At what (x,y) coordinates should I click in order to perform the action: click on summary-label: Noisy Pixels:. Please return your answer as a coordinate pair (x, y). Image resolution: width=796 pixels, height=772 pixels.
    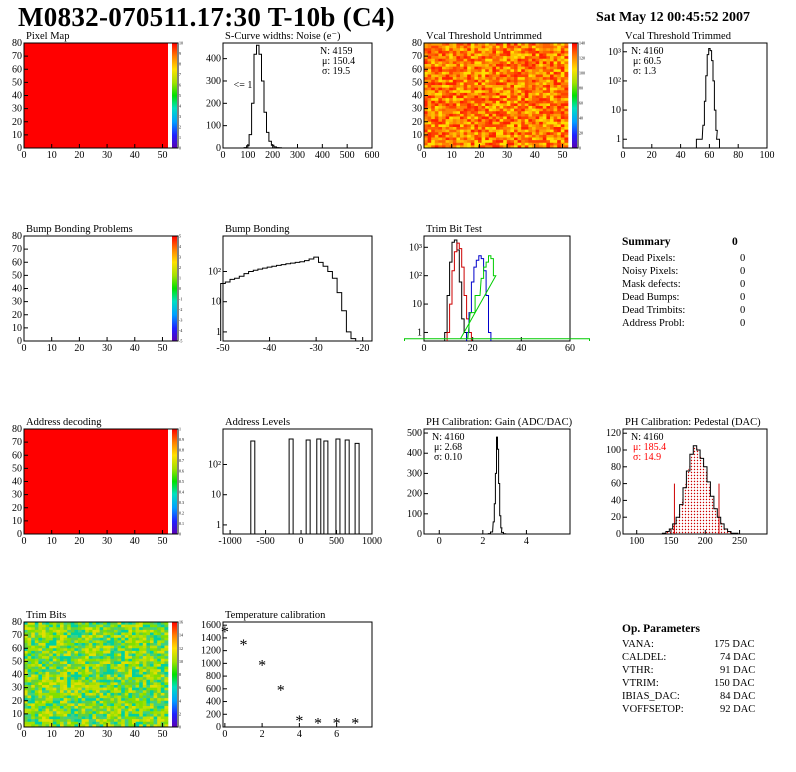
    Looking at the image, I should click on (650, 271).